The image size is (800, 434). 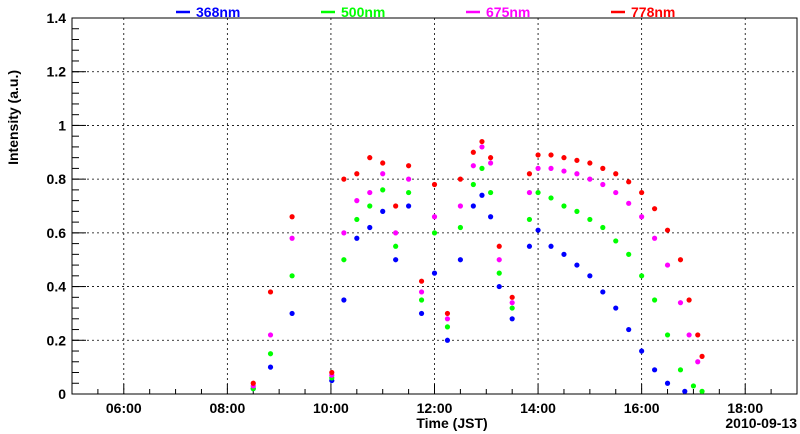 What do you see at coordinates (124, 408) in the screenshot?
I see `x-tick-label: 06:00` at bounding box center [124, 408].